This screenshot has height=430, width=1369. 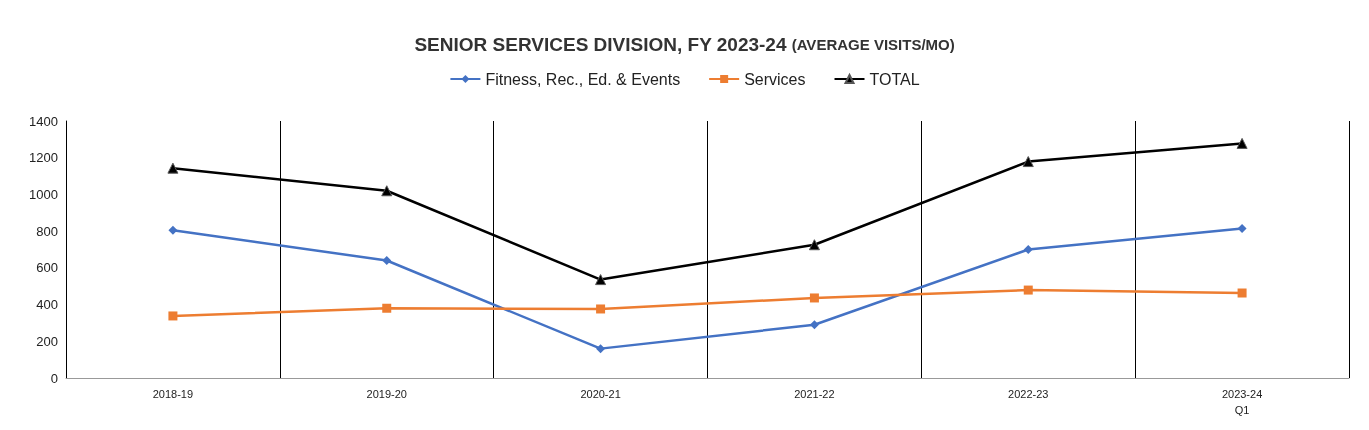 I want to click on legend-label: TOTAL, so click(x=894, y=79).